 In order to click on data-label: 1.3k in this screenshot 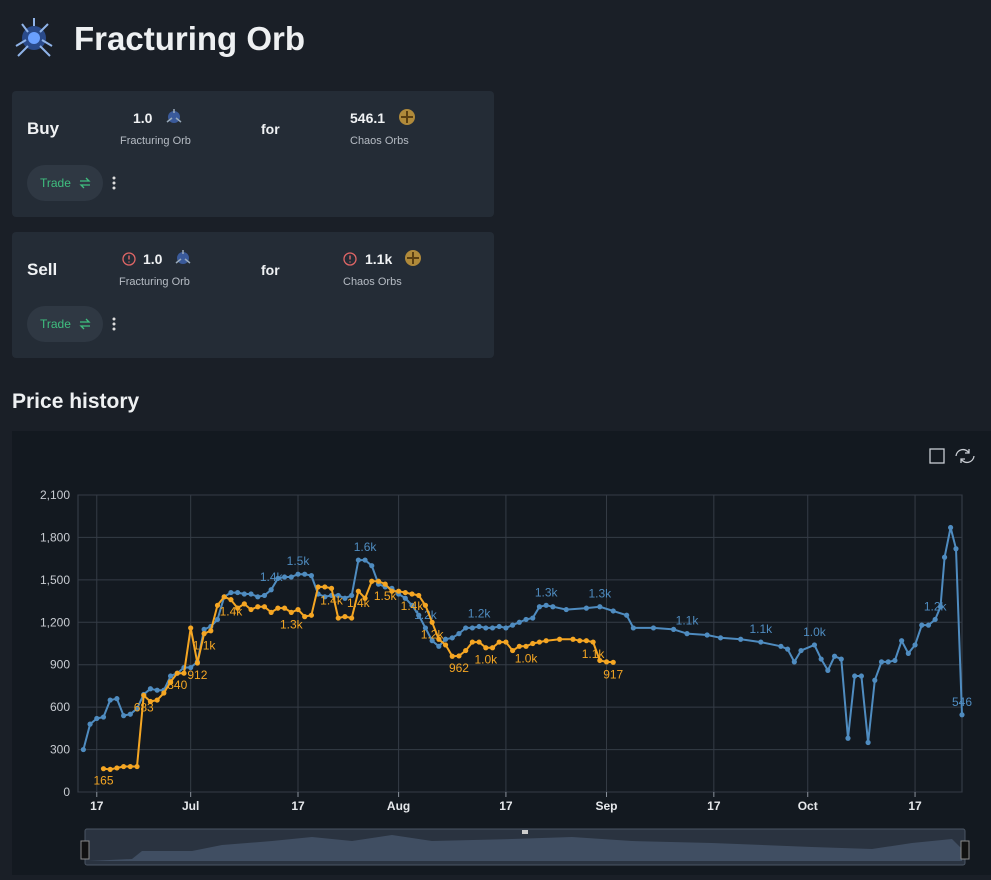, I will do `click(600, 594)`.